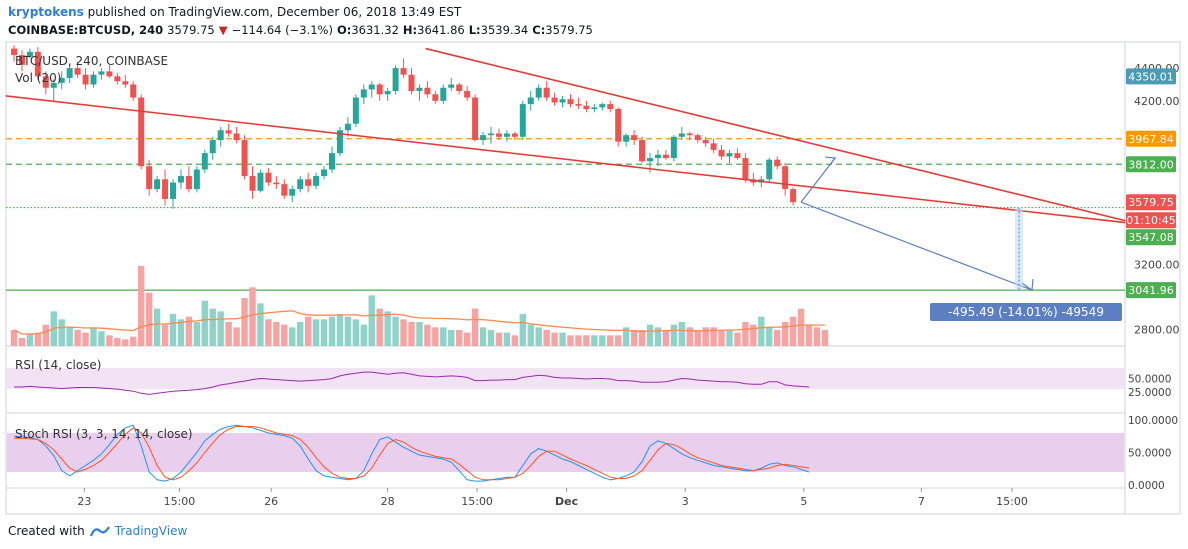  I want to click on created-with-label: Created with, so click(46, 531).